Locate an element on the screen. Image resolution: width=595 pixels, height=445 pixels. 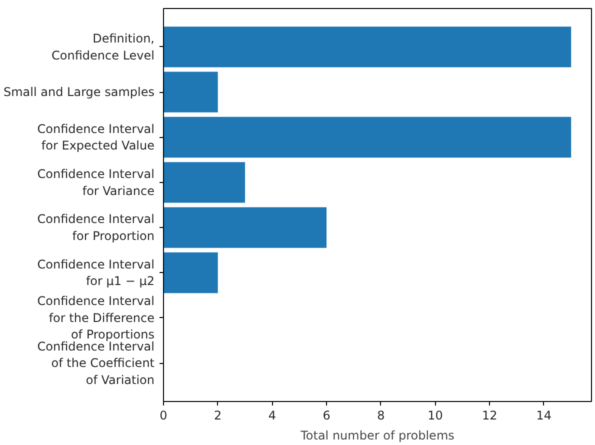
x-tick-label: 10 is located at coordinates (435, 415).